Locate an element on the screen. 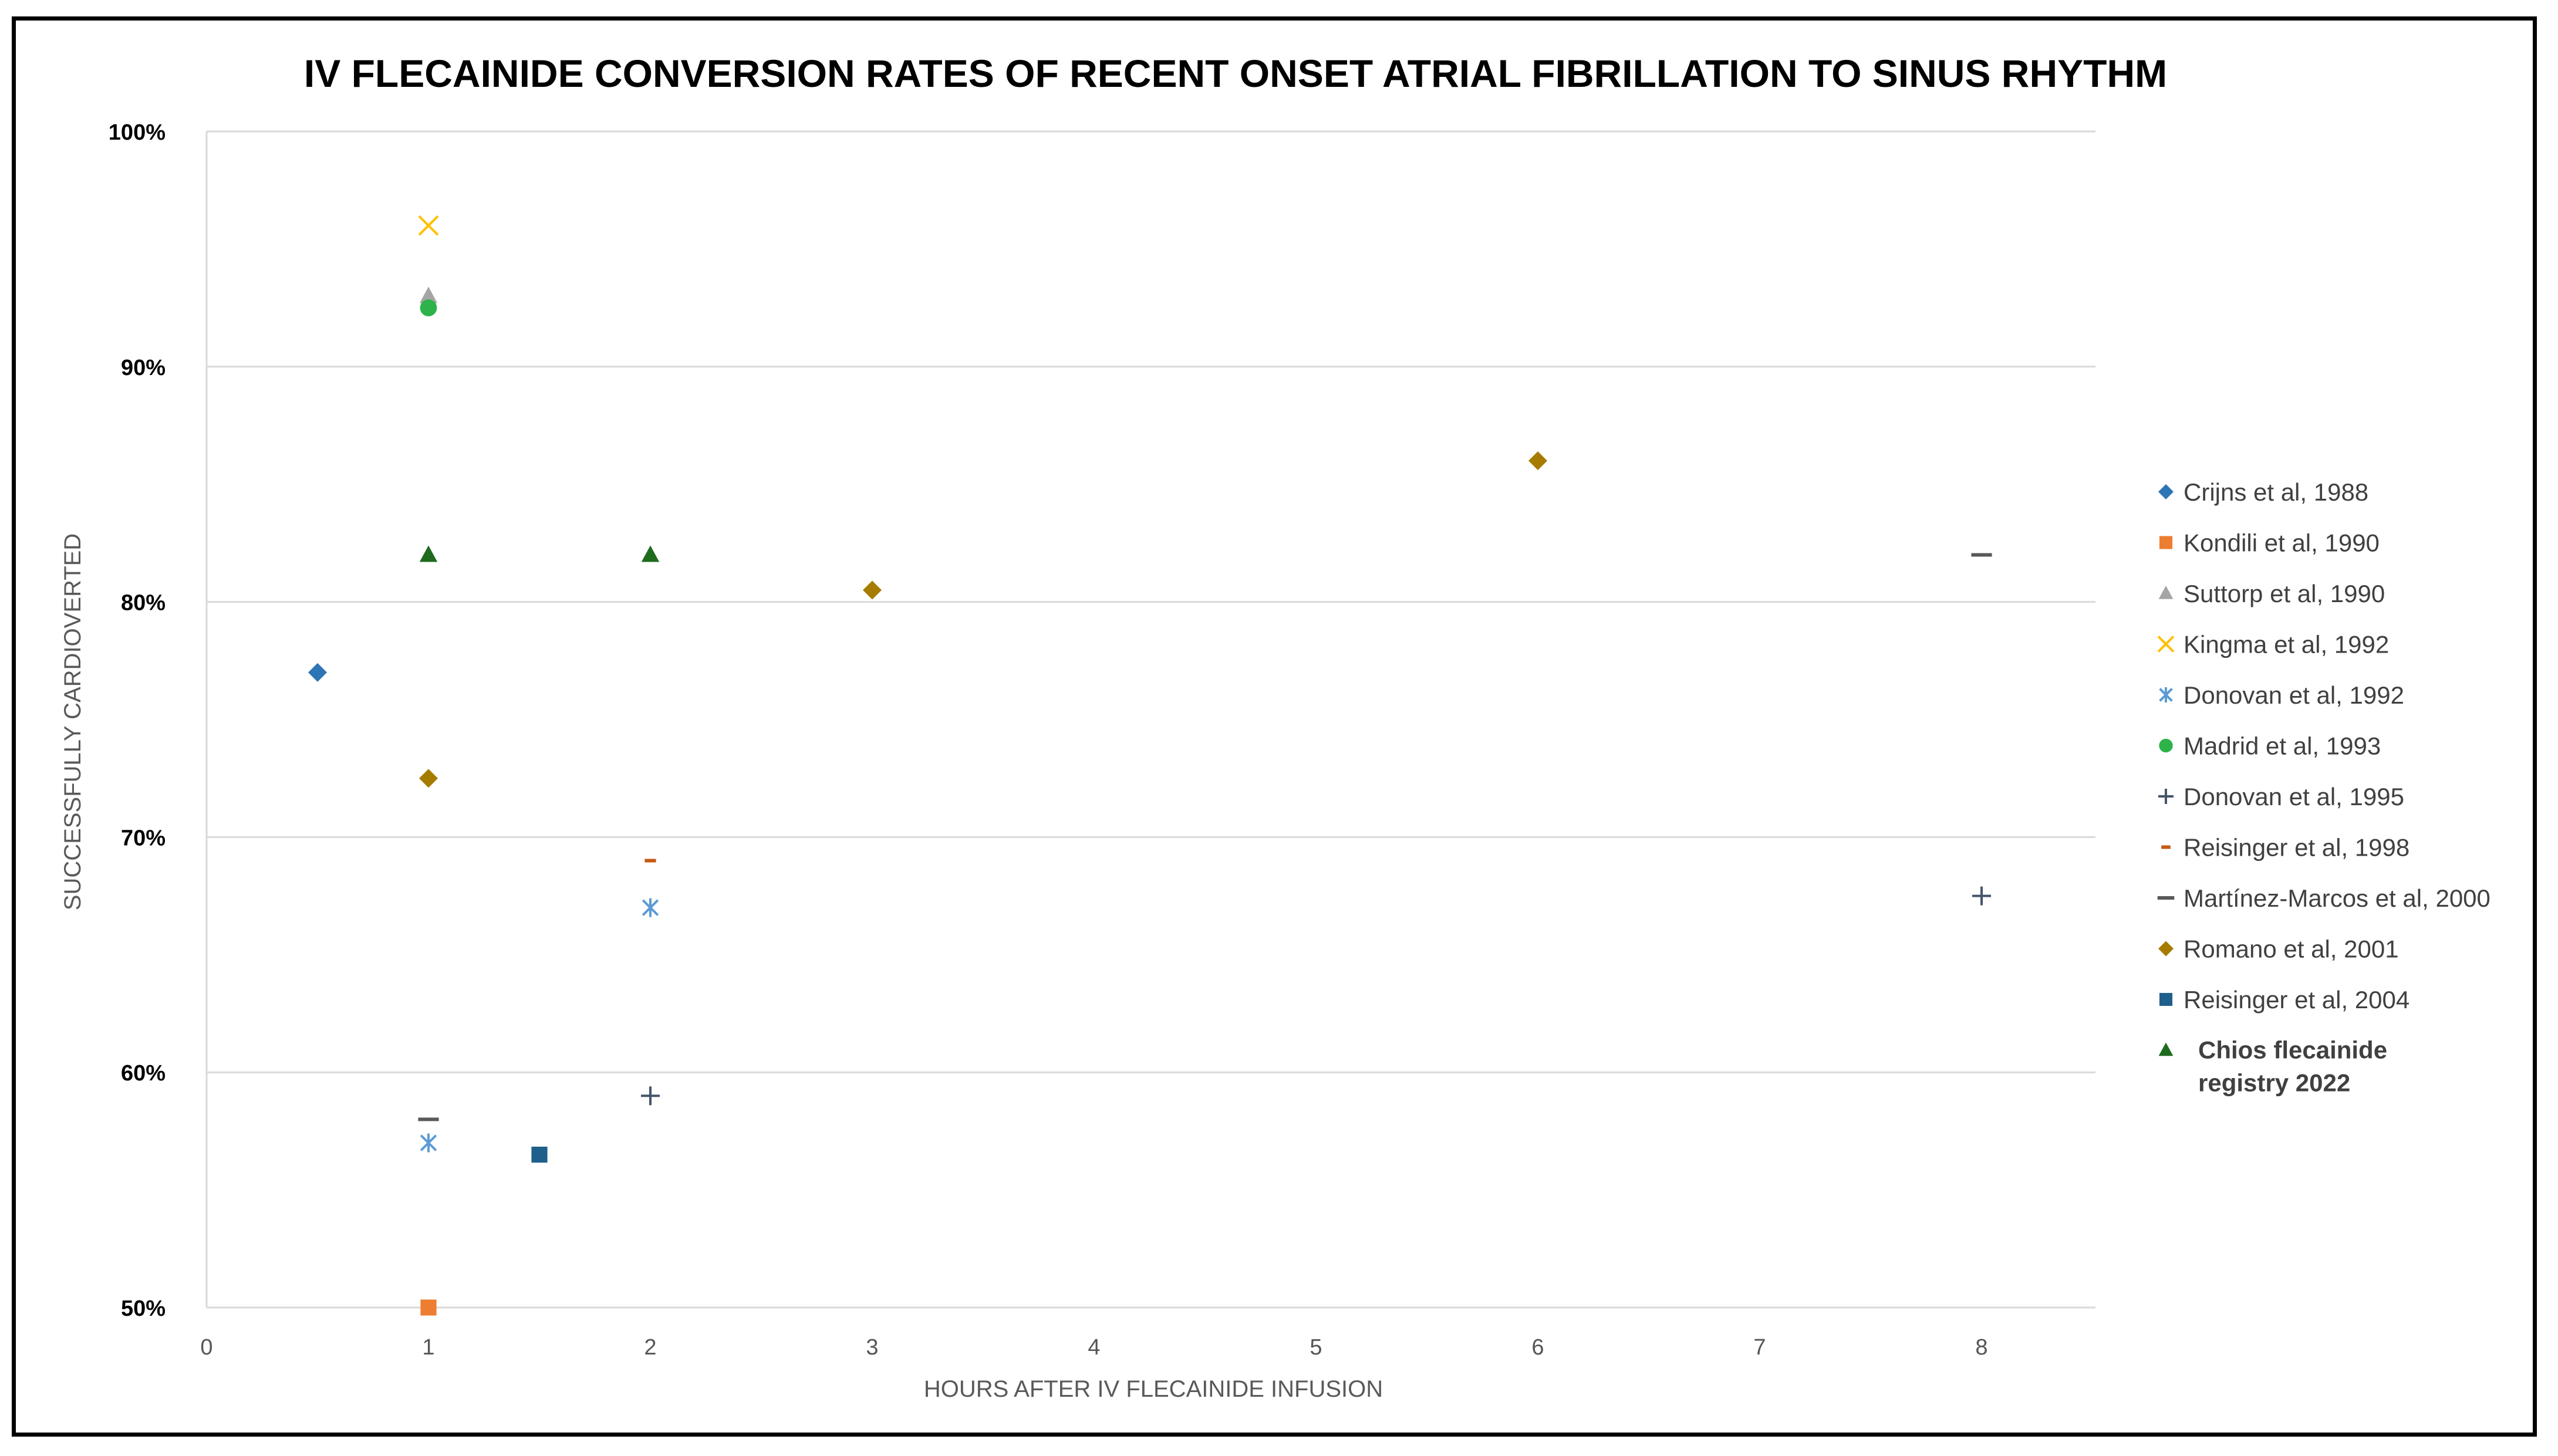 The width and height of the screenshot is (2558, 1456). legend-label-line: Chios flecainide is located at coordinates (2292, 1050).